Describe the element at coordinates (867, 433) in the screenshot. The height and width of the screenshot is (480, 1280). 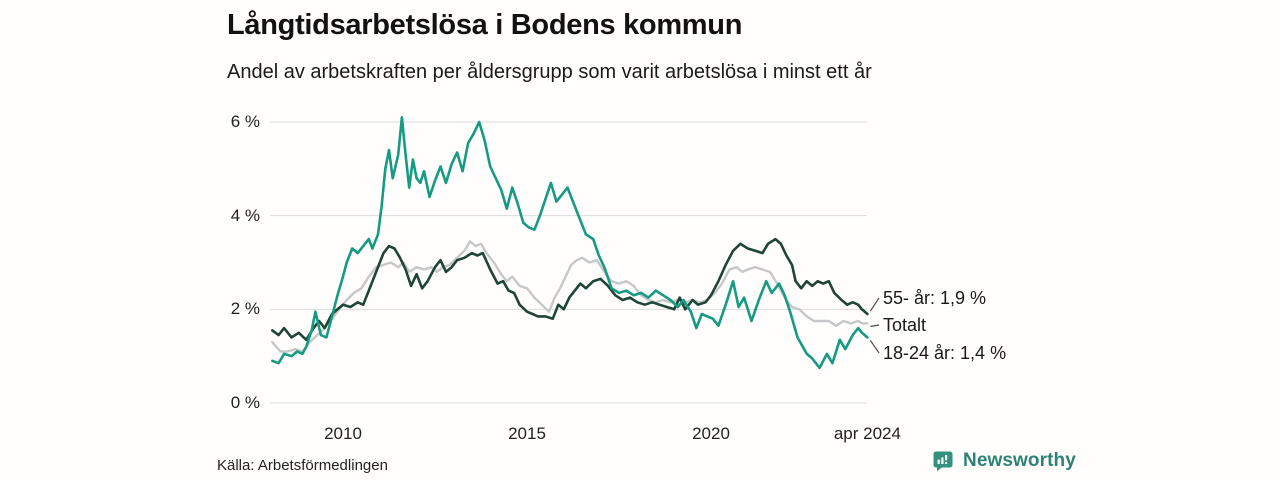
I see `x-axis-tick-label: apr 2024` at that location.